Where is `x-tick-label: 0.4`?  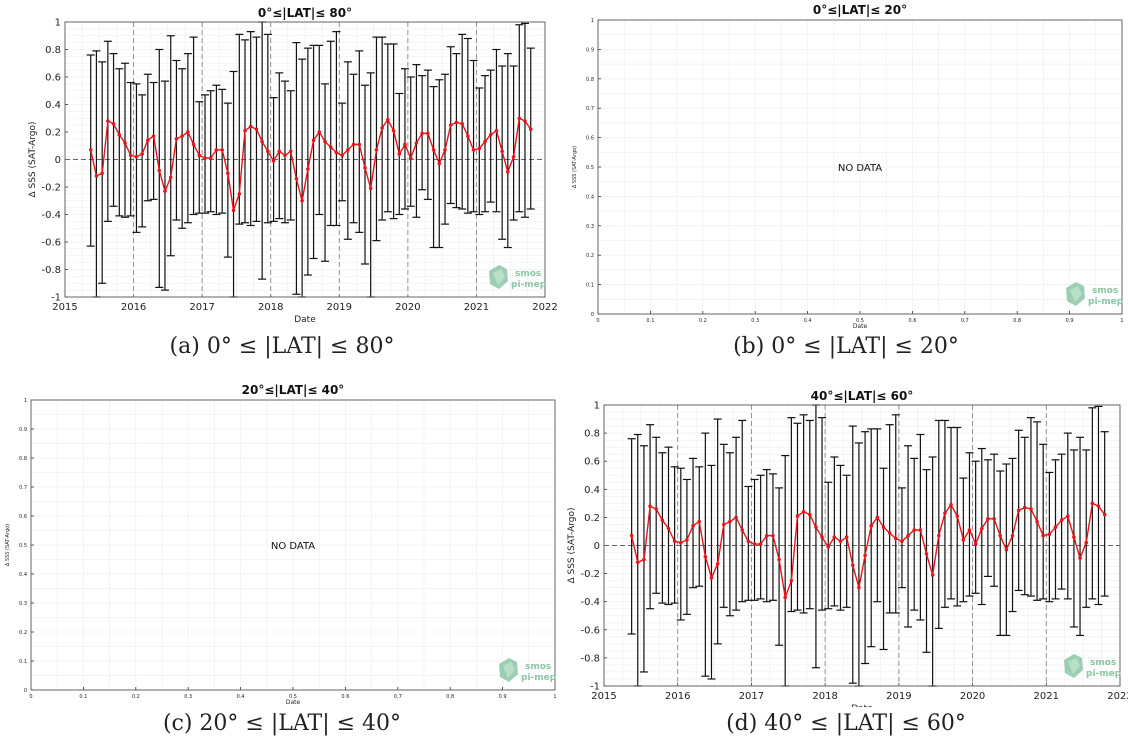
x-tick-label: 0.4 is located at coordinates (808, 321).